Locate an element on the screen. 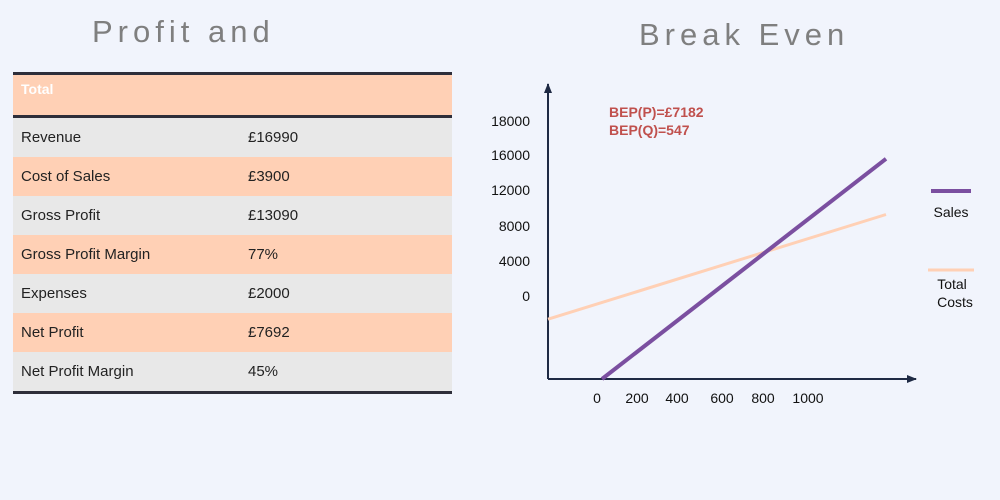 This screenshot has width=1000, height=500. table-row: Cost of Sales £3900 is located at coordinates (232, 176).